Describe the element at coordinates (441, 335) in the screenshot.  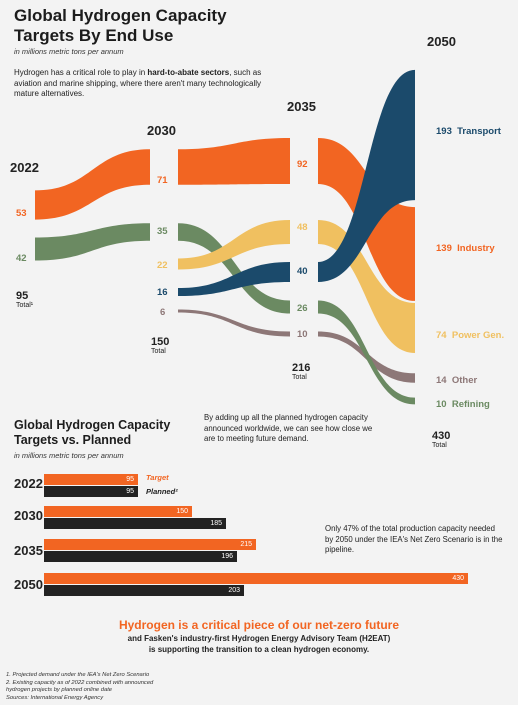
I see `val-2050-power-num: 74` at that location.